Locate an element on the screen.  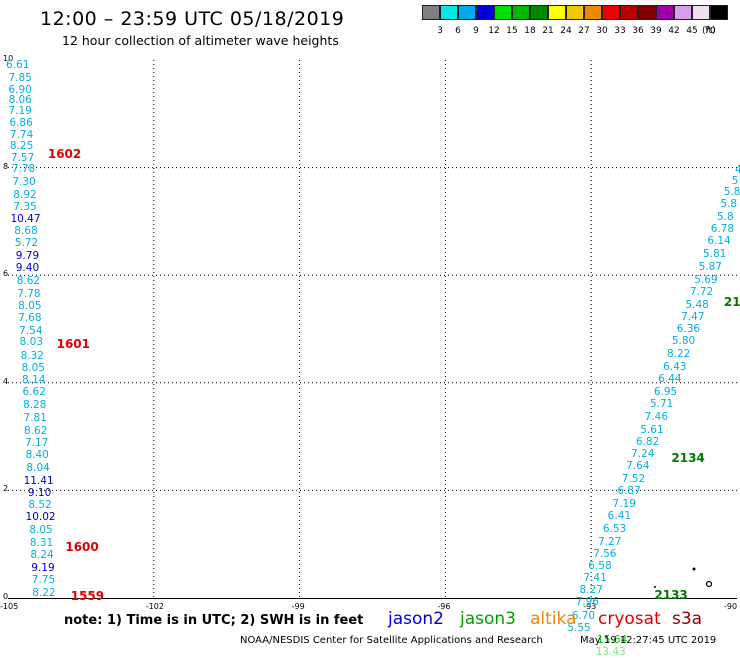
scale-tick-label: 15 is located at coordinates (512, 31).